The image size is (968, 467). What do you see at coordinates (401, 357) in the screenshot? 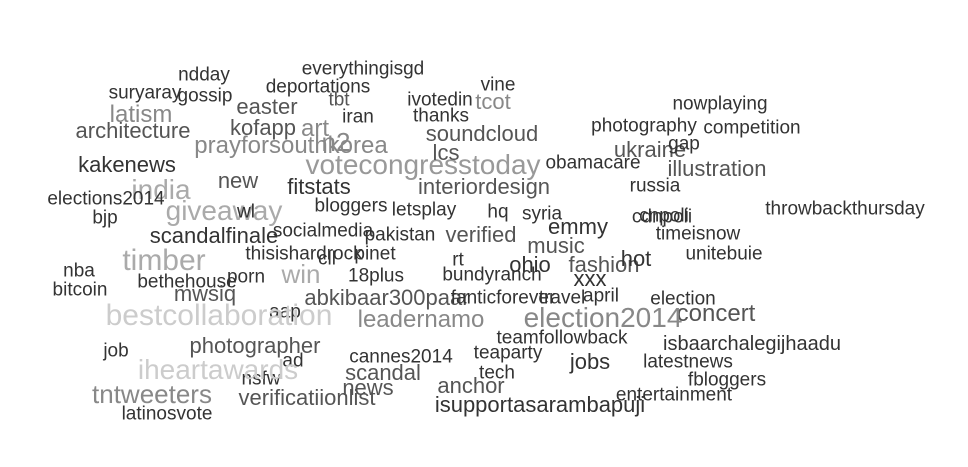
I see `word-cannes2014: cannes2014` at bounding box center [401, 357].